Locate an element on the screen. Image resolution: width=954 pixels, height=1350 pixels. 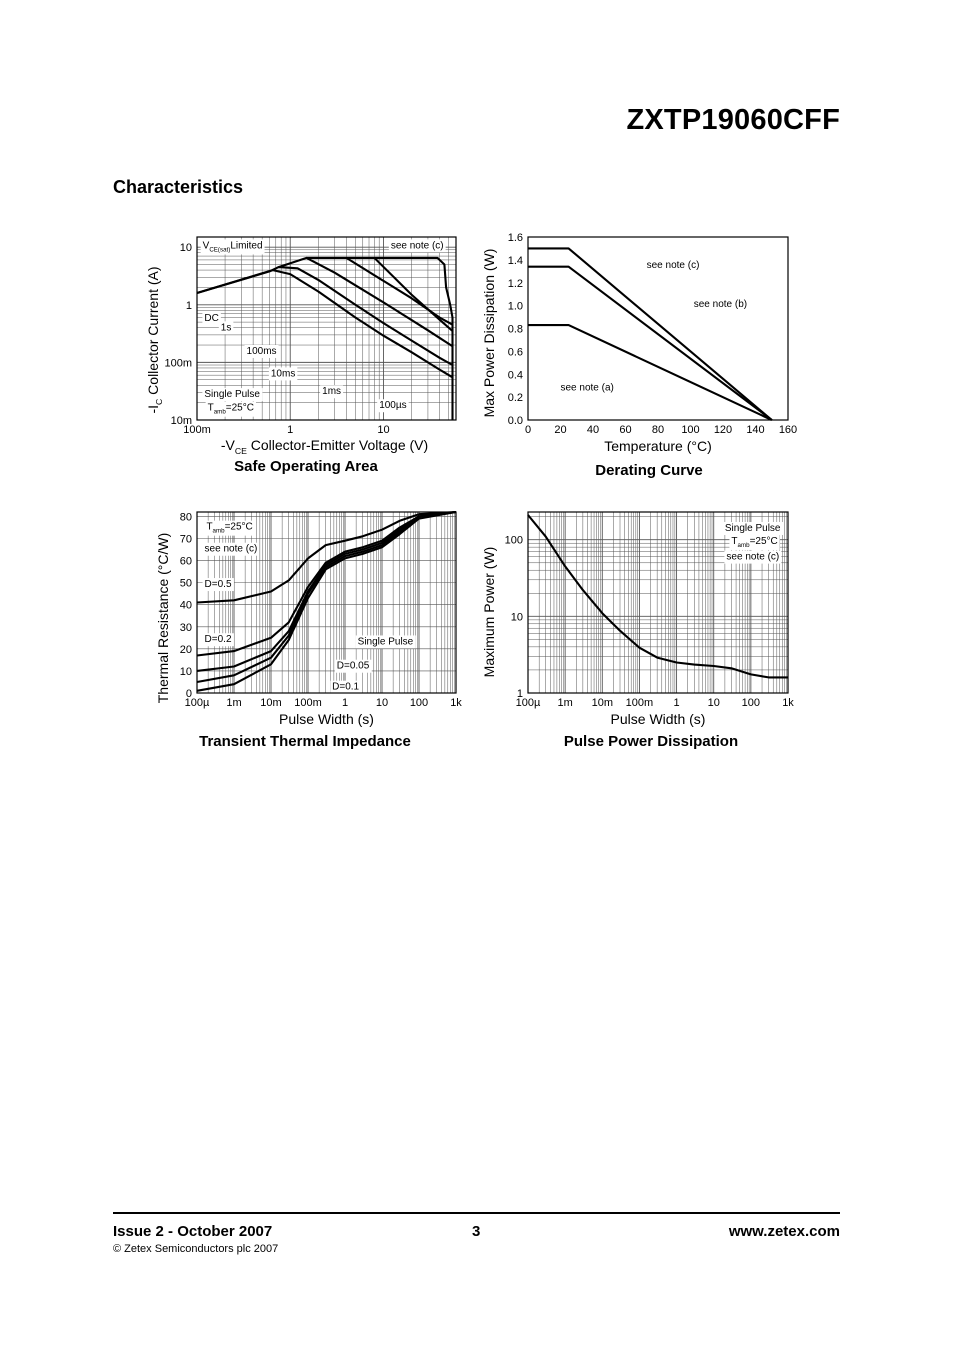
annotation-label: D=0.05 is located at coordinates (353, 666).